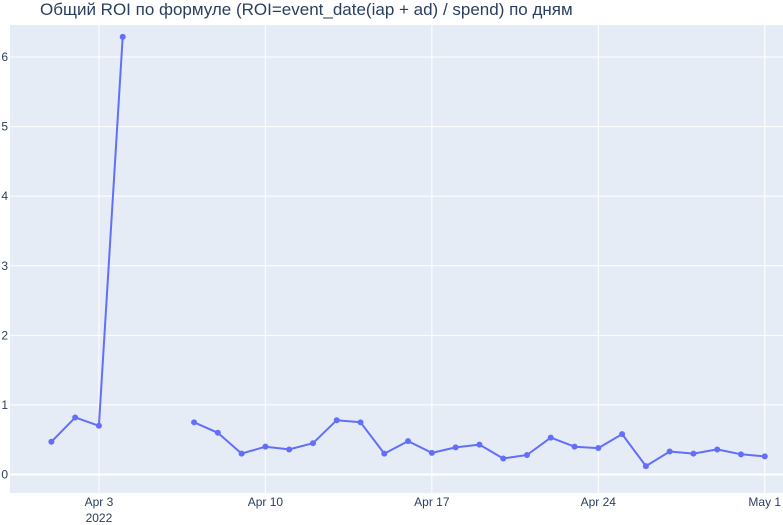 This screenshot has height=525, width=783. I want to click on x-tick-label: Apr 3, so click(99, 502).